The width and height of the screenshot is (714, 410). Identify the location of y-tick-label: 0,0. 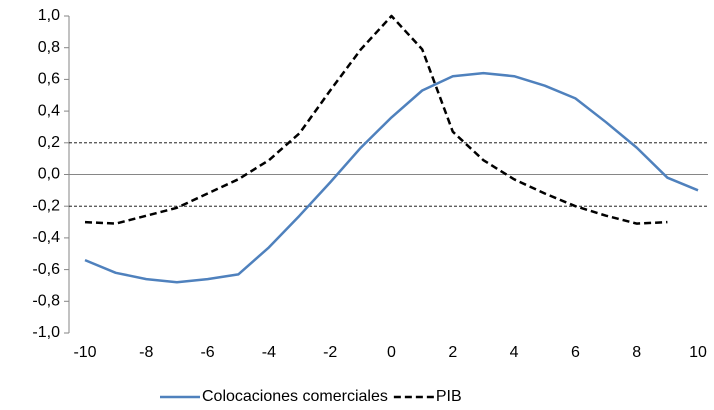
(49, 174).